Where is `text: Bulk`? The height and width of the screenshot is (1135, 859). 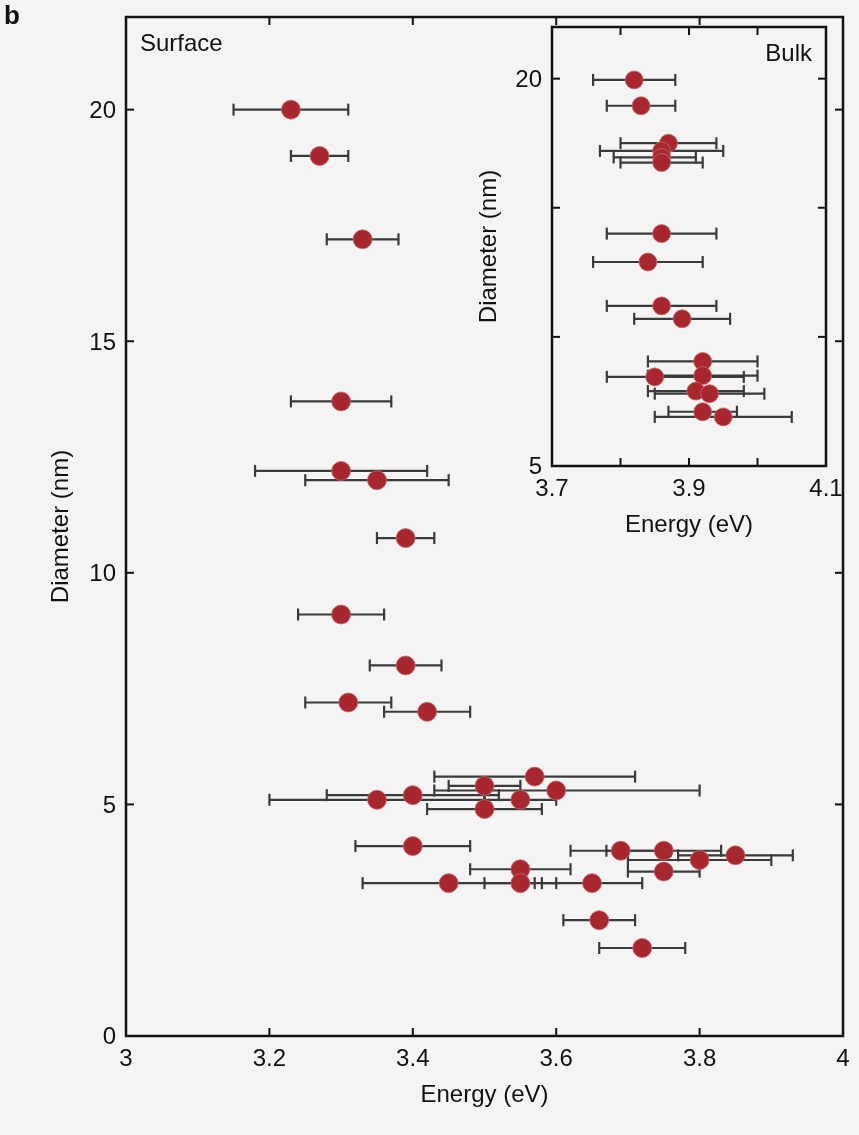 text: Bulk is located at coordinates (789, 52).